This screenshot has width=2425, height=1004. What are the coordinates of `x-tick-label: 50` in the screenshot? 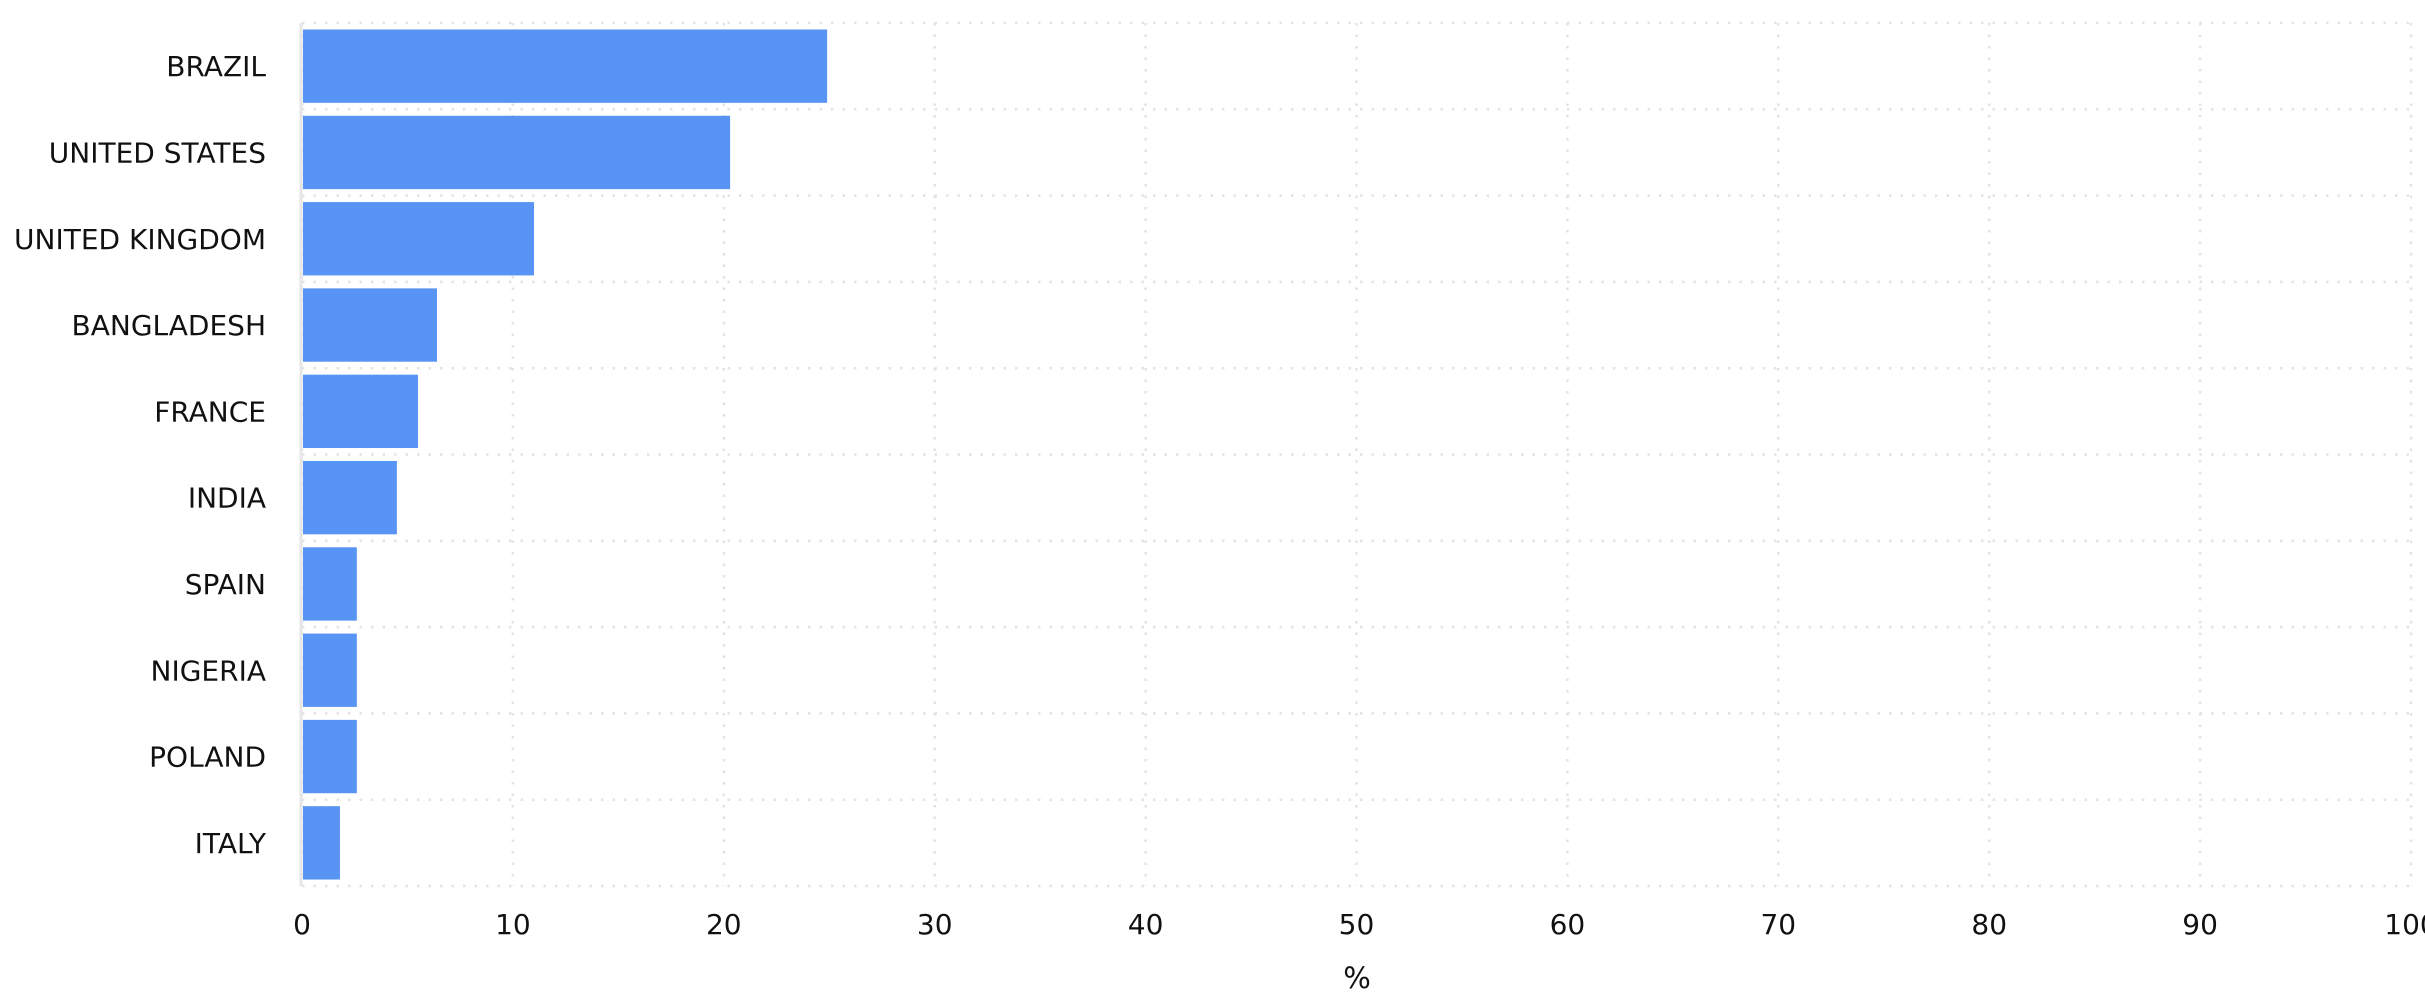 It's located at (1357, 924).